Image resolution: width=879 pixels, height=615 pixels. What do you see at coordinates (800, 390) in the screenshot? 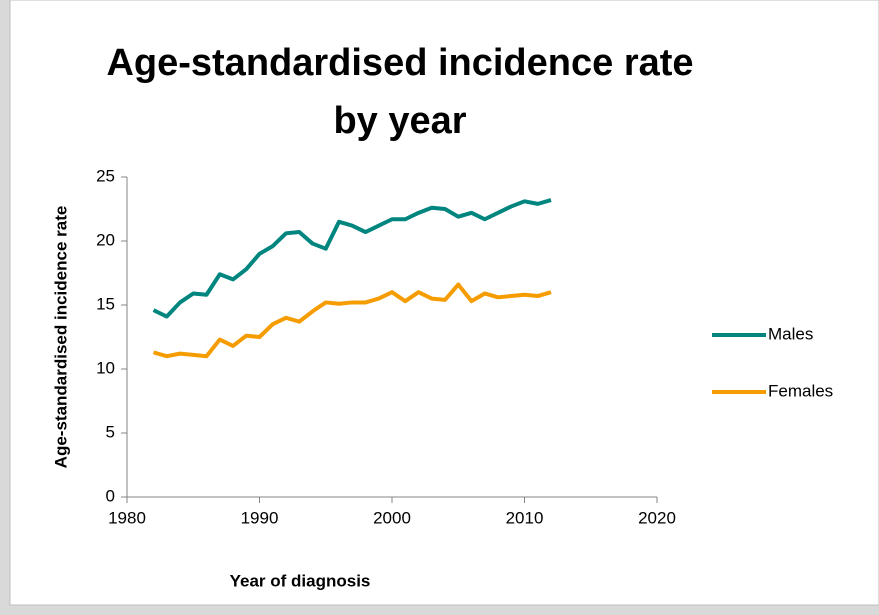
I see `legend-label: Females` at bounding box center [800, 390].